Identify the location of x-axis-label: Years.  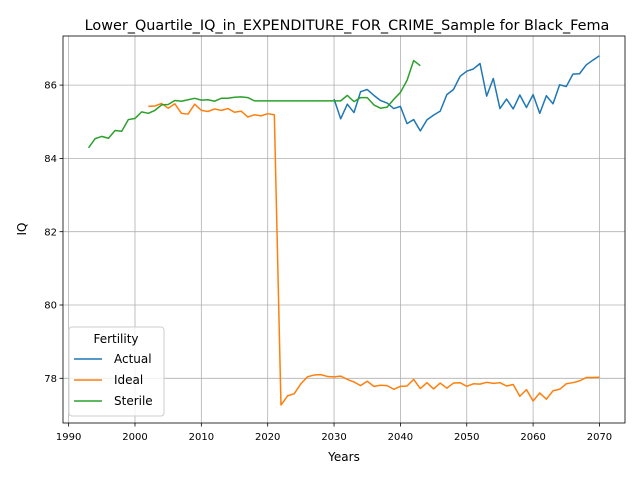
(343, 457).